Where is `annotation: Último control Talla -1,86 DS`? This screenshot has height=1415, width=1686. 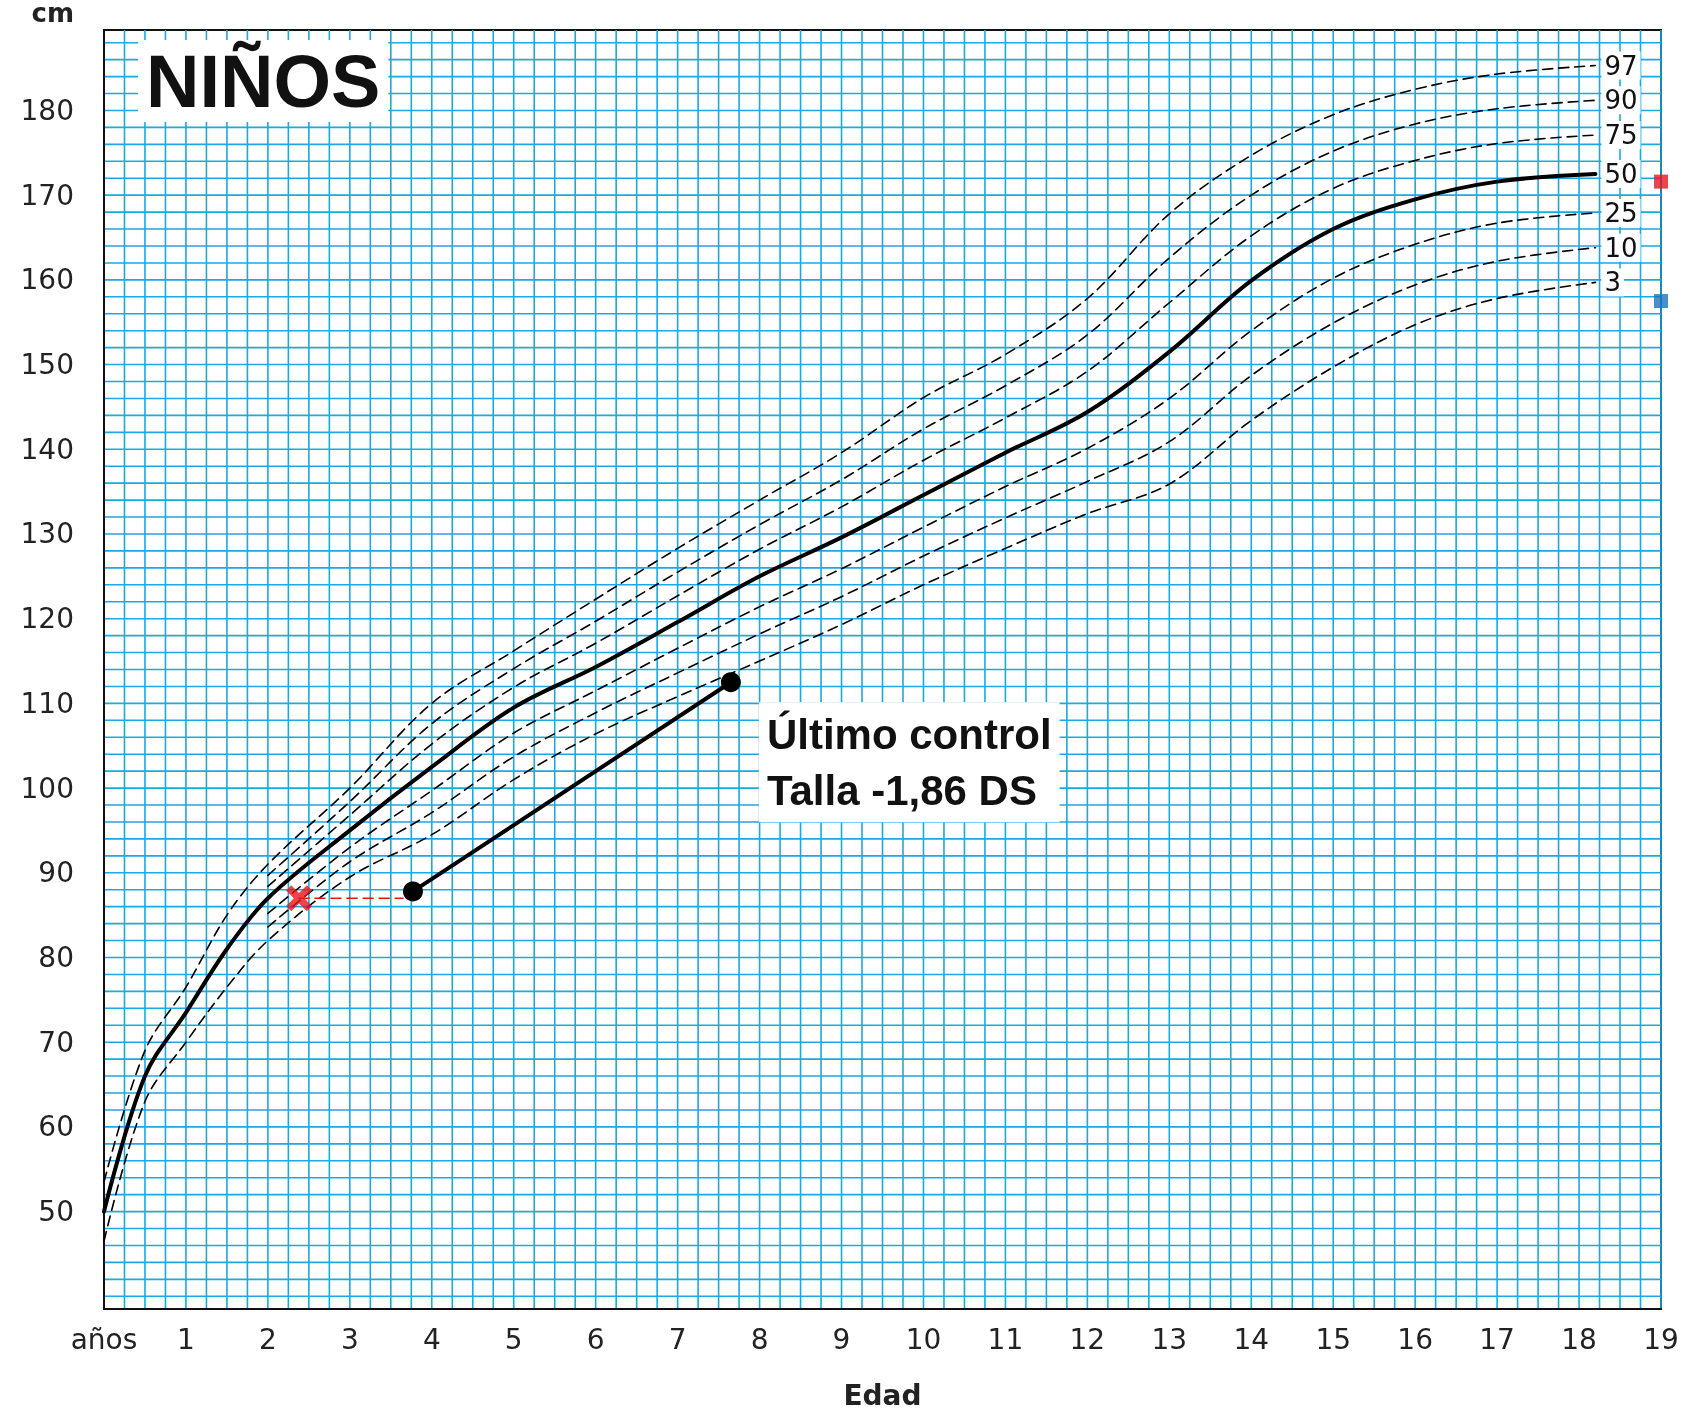
annotation: Último control Talla -1,86 DS is located at coordinates (909, 761).